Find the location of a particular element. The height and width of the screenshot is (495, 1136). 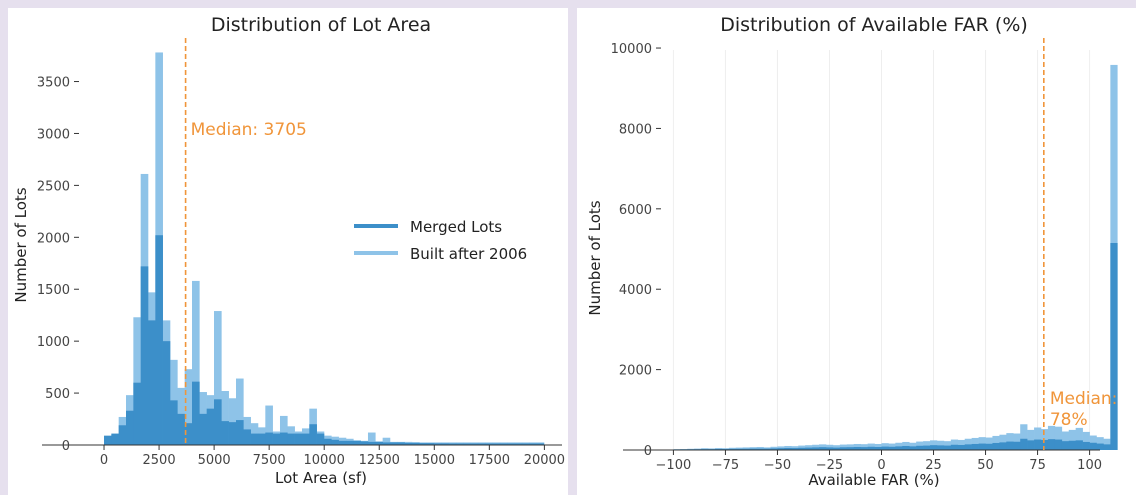

y-tick-label: 4000 is located at coordinates (635, 290).